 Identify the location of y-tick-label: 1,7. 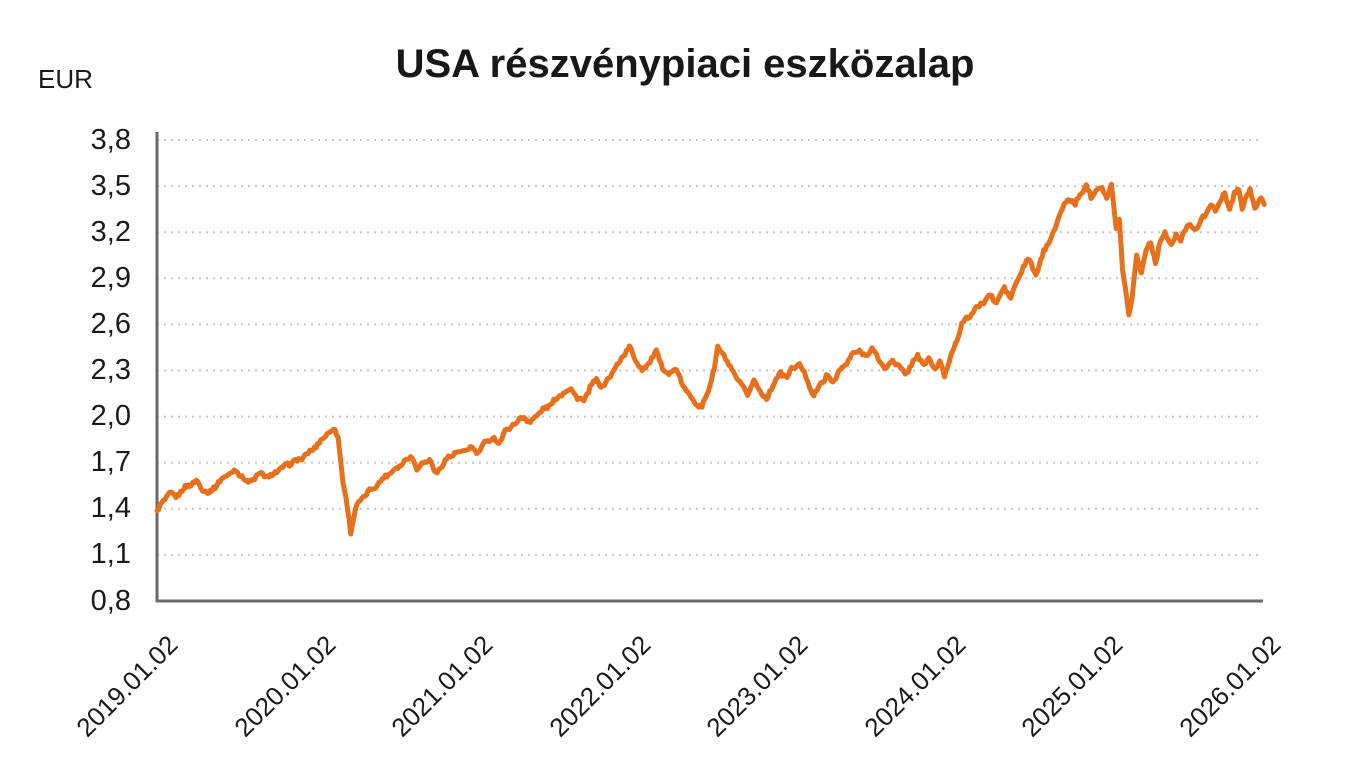
(110, 462).